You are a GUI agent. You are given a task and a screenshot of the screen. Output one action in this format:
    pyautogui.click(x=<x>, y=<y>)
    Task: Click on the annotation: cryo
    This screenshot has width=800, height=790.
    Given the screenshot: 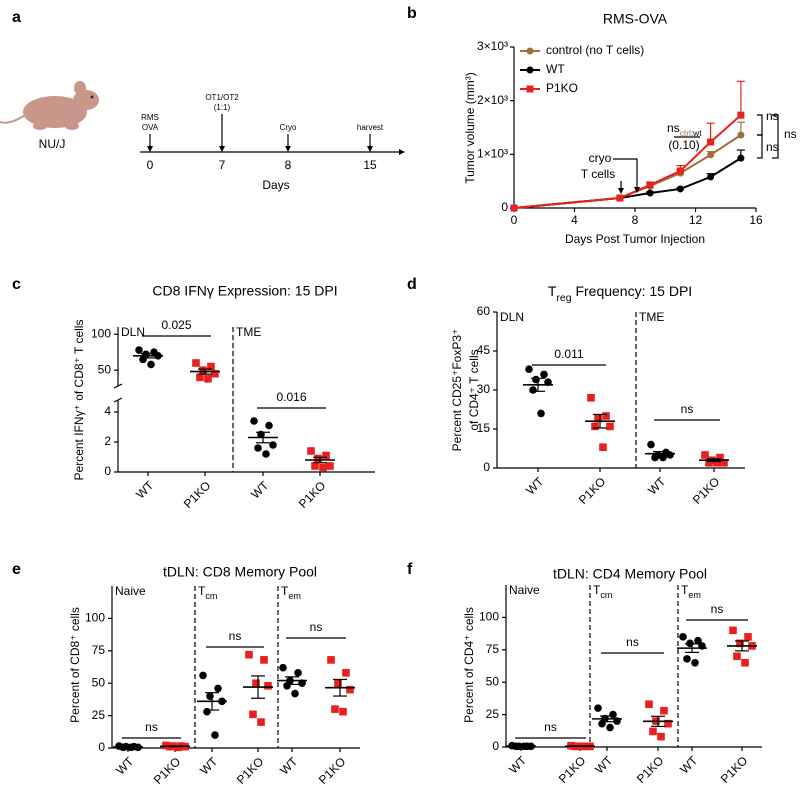 What is the action you would take?
    pyautogui.click(x=600, y=158)
    